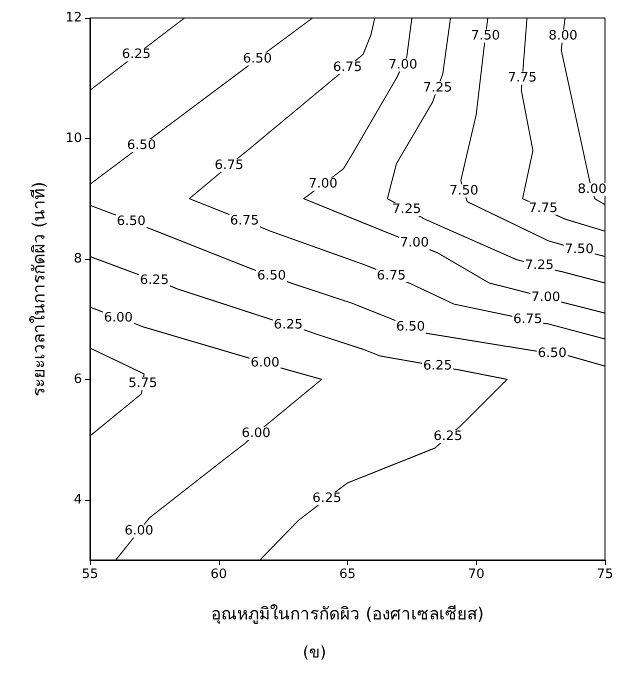 This screenshot has height=680, width=629. Describe the element at coordinates (78, 379) in the screenshot. I see `y-tick-label: 6` at that location.